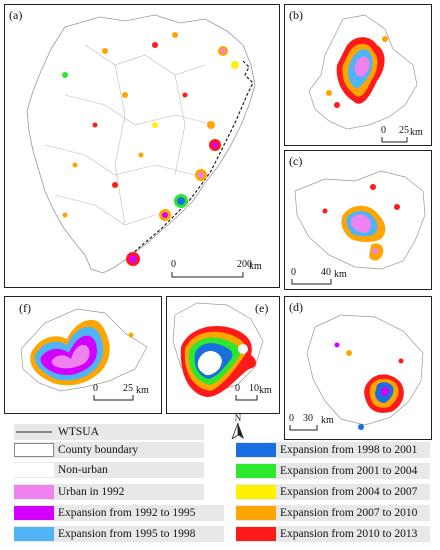 This screenshot has width=440, height=550. Describe the element at coordinates (25, 308) in the screenshot. I see `panel-label-f: (f)` at that location.